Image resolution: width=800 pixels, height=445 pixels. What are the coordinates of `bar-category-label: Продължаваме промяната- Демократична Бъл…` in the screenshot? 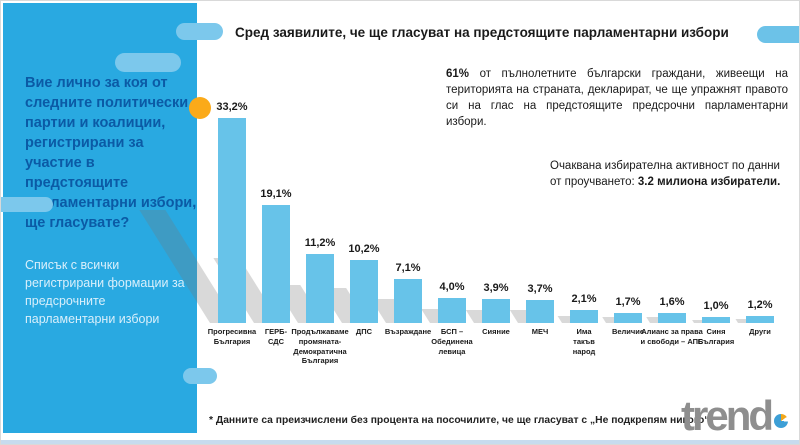 It's located at (320, 346).